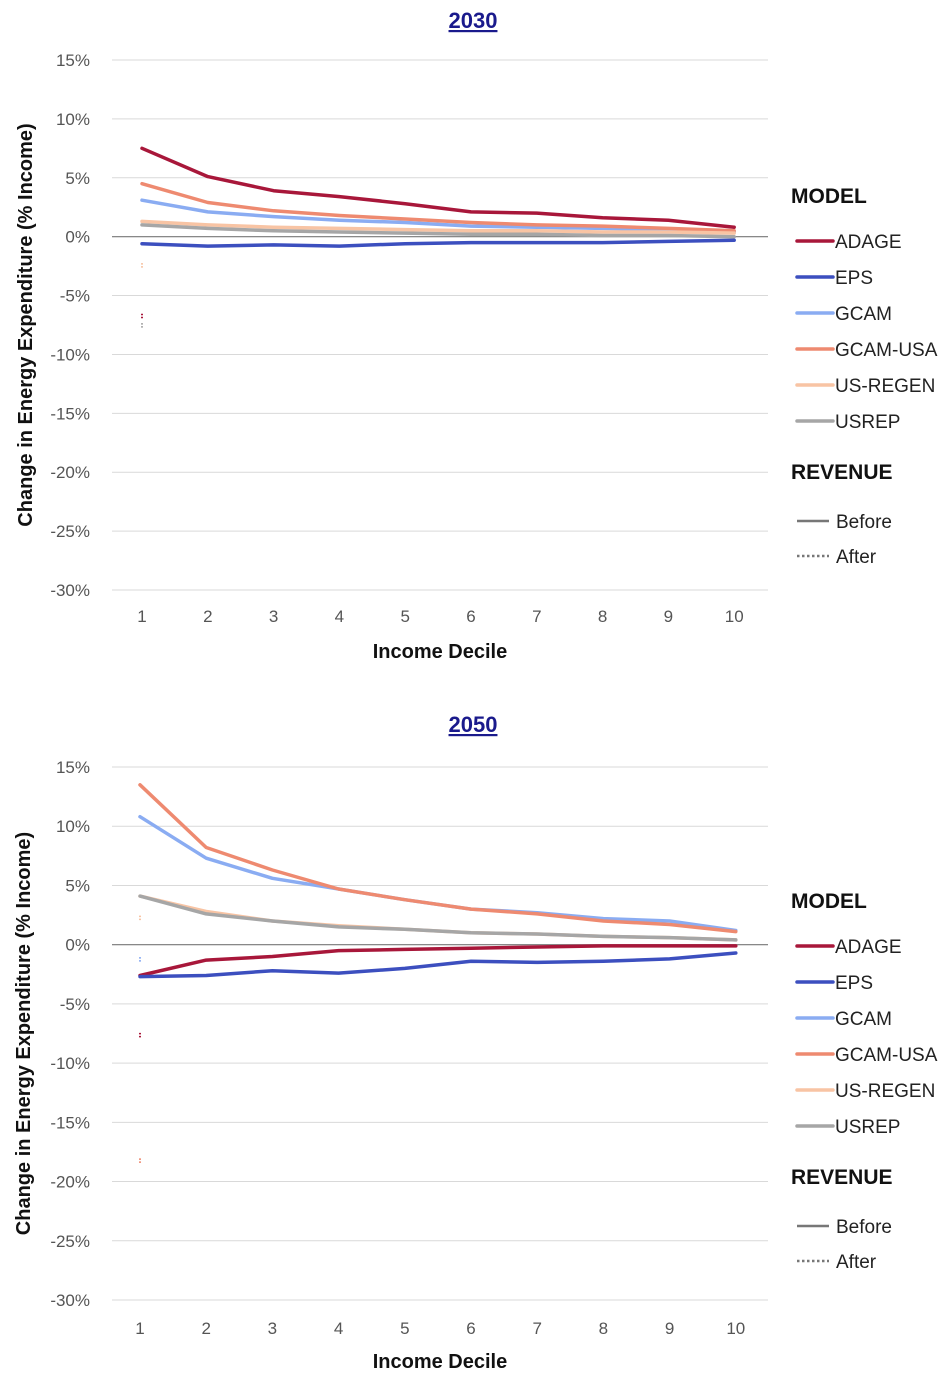  I want to click on chart-title: 2050, so click(473, 724).